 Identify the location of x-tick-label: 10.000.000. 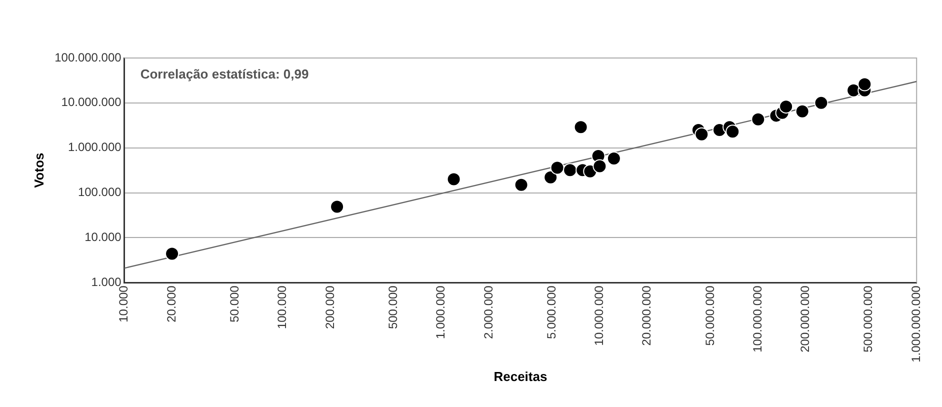
(599, 315).